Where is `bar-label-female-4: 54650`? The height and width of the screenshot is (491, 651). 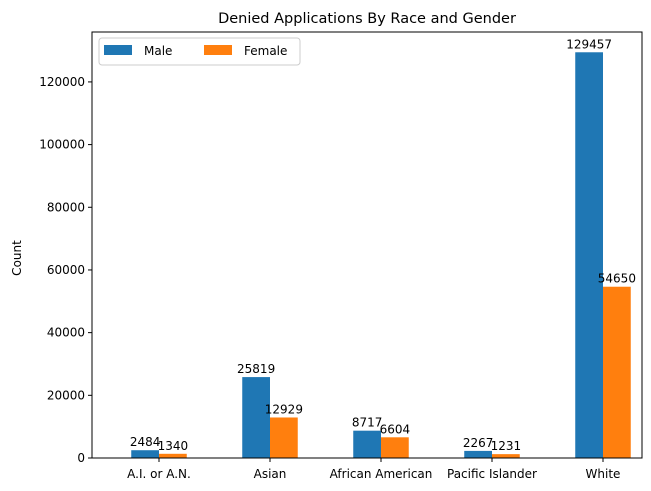
bar-label-female-4: 54650 is located at coordinates (617, 279).